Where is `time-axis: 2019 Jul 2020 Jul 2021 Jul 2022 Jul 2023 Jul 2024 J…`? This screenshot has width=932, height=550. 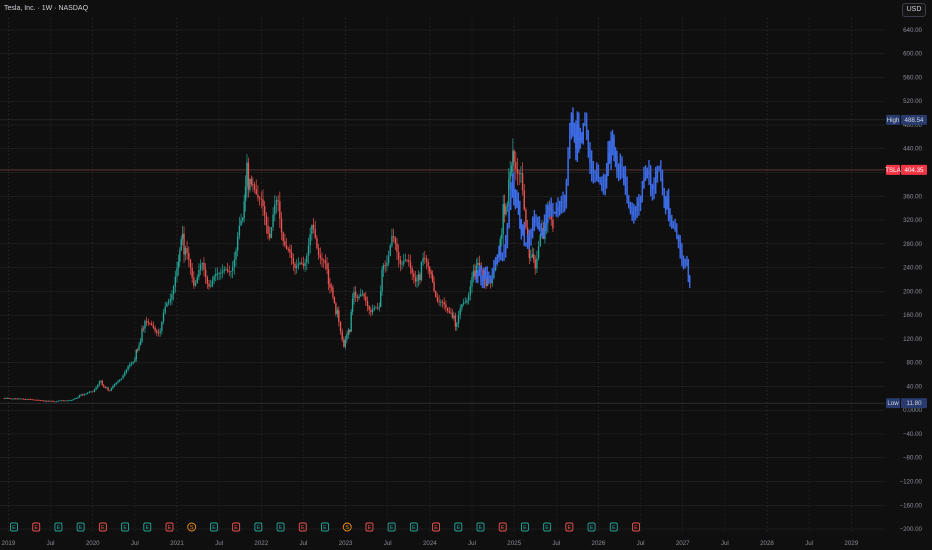
time-axis: 2019 Jul 2020 Jul 2021 Jul 2022 Jul 2023 Jul 2024 J… is located at coordinates (430, 543).